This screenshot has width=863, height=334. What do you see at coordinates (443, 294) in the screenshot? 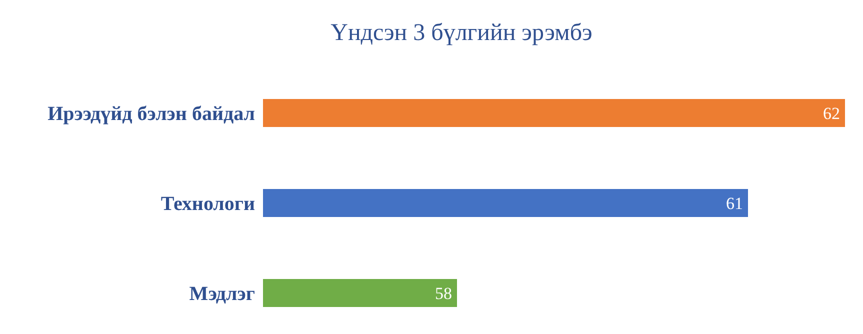
I see `data-label: 58` at bounding box center [443, 294].